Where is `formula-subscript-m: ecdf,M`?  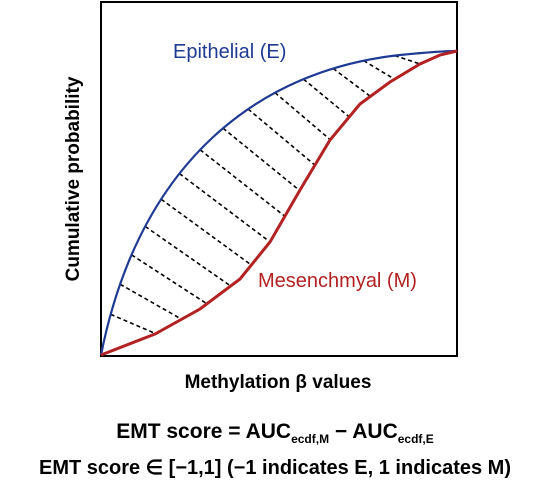 formula-subscript-m: ecdf,M is located at coordinates (310, 439).